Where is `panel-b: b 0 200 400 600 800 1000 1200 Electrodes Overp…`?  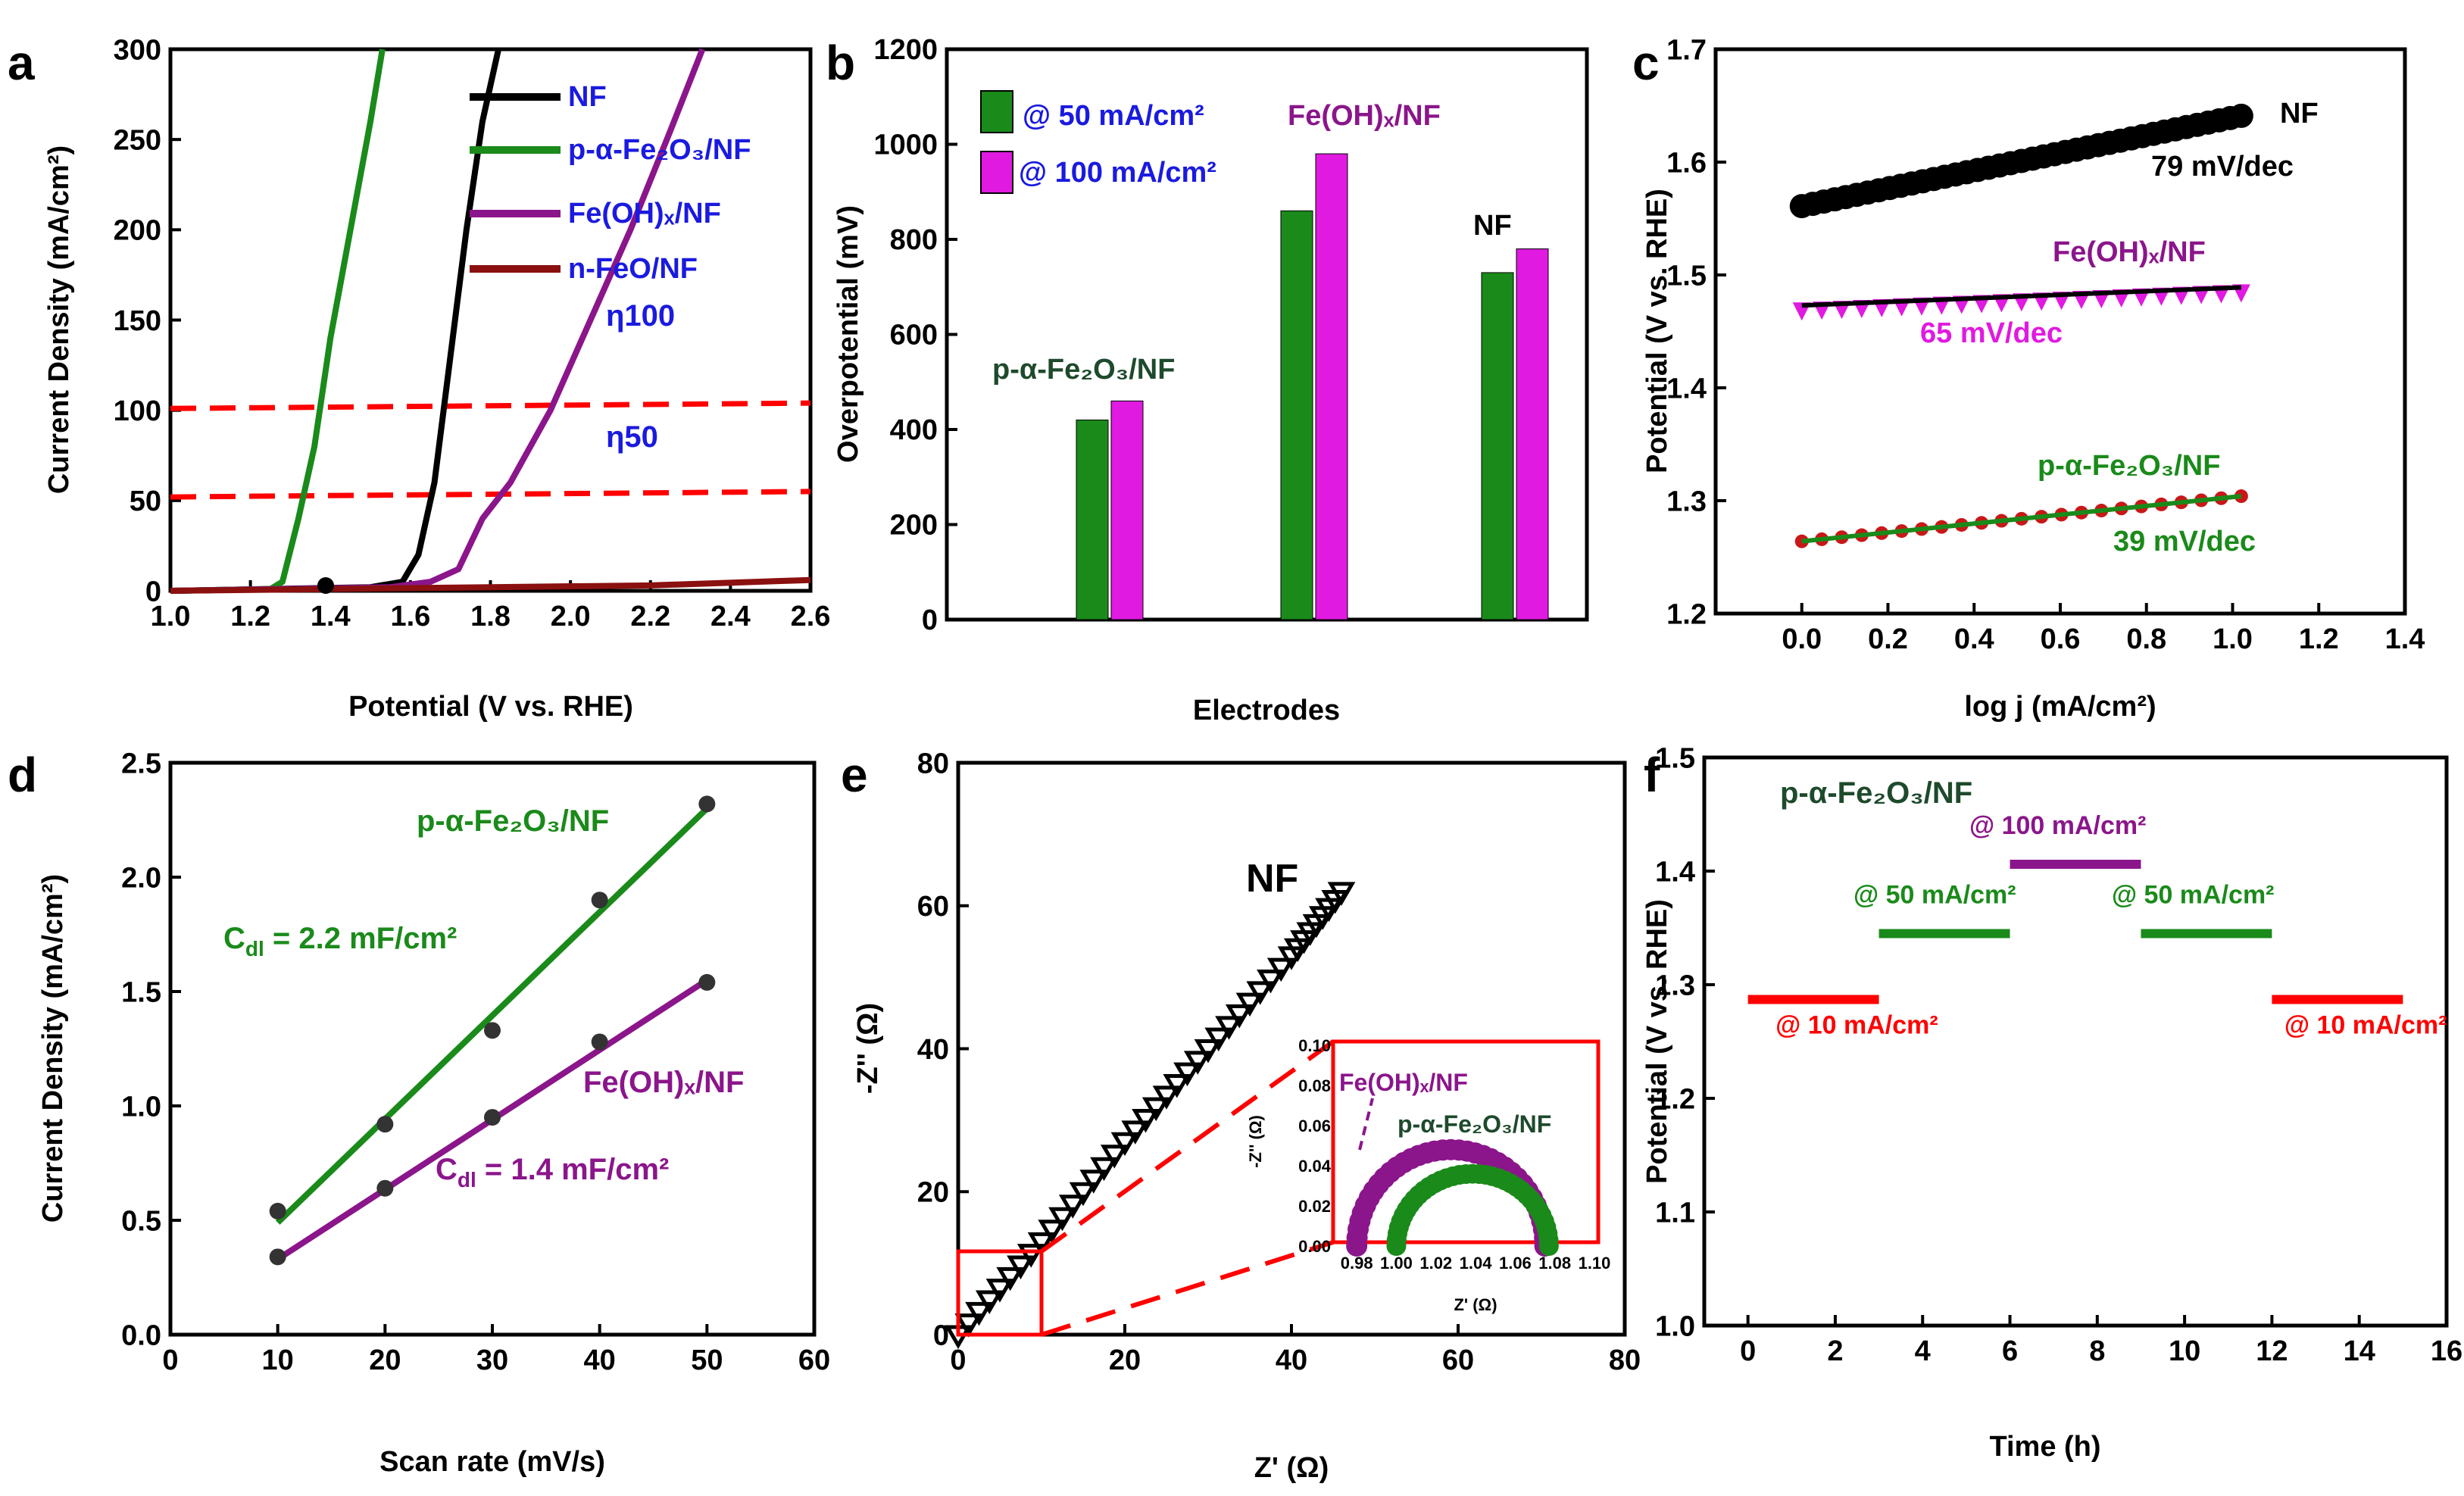 panel-b: b 0 200 400 600 800 1000 1200 Electrodes Overp… is located at coordinates (1207, 380).